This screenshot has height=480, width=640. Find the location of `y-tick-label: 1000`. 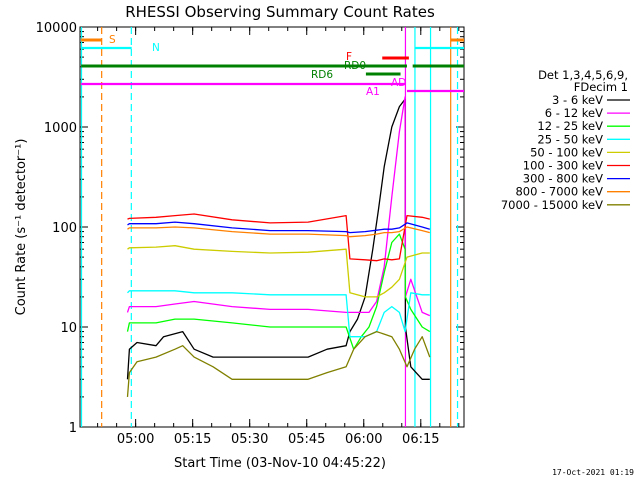

y-tick-label: 1000 is located at coordinates (60, 128).